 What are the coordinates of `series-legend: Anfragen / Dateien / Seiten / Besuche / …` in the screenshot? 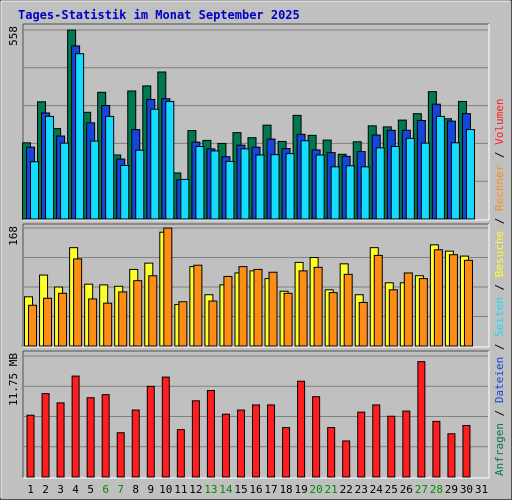 It's located at (499, 287).